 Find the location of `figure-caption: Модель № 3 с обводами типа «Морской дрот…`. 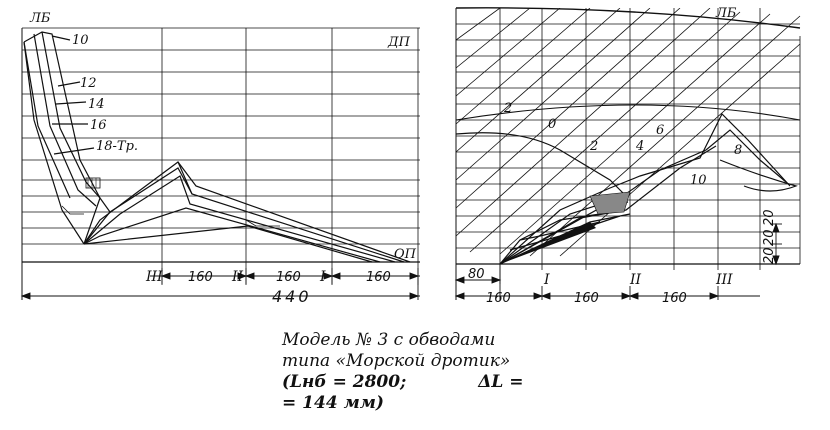

figure-caption: Модель № 3 с обводами типа «Морской дрот… is located at coordinates (432, 372).